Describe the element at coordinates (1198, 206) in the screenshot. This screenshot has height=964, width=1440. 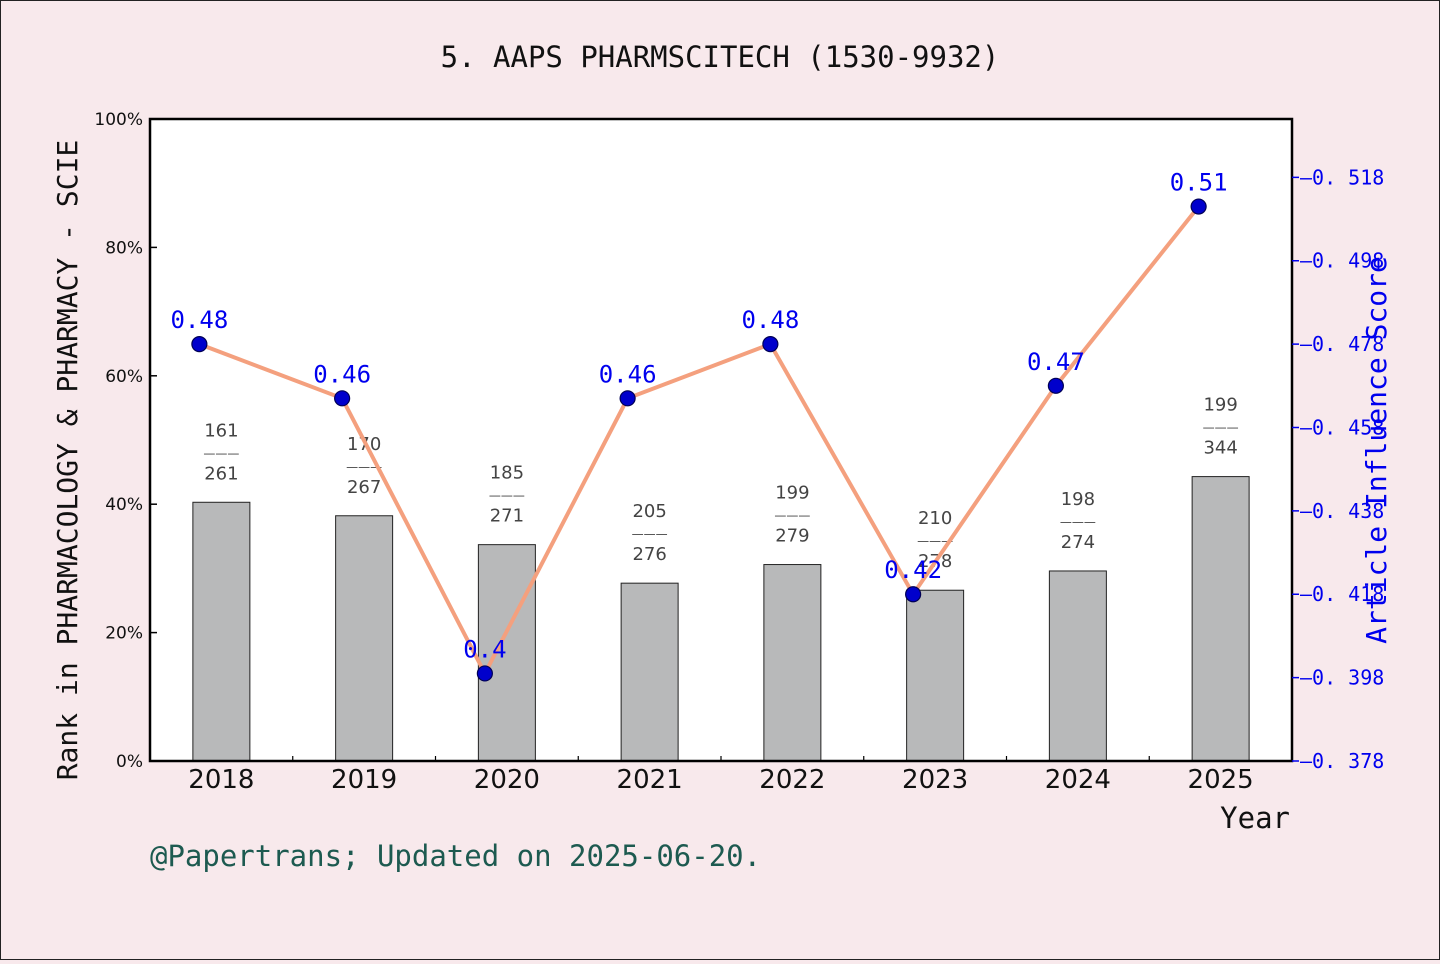
I see `ais-point-2025` at that location.